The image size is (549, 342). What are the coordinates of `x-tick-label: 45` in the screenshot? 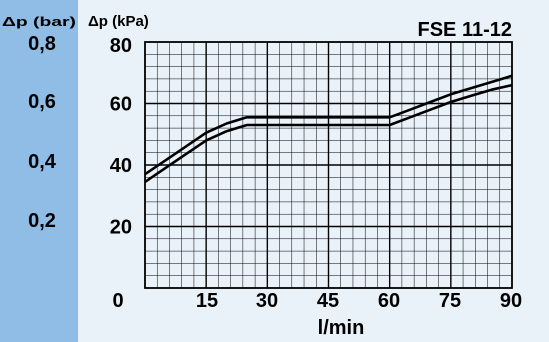 It's located at (328, 301).